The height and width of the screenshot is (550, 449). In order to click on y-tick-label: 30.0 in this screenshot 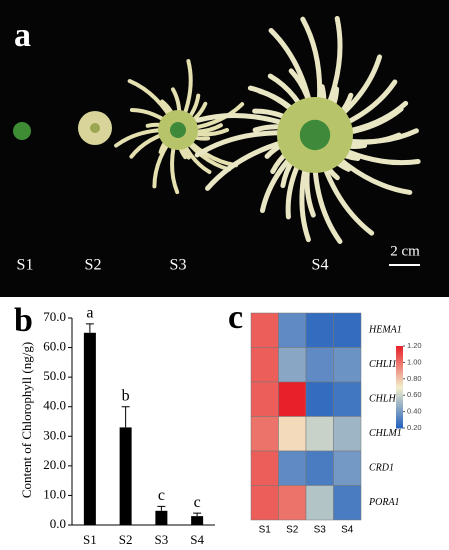, I will do `click(54, 434)`.